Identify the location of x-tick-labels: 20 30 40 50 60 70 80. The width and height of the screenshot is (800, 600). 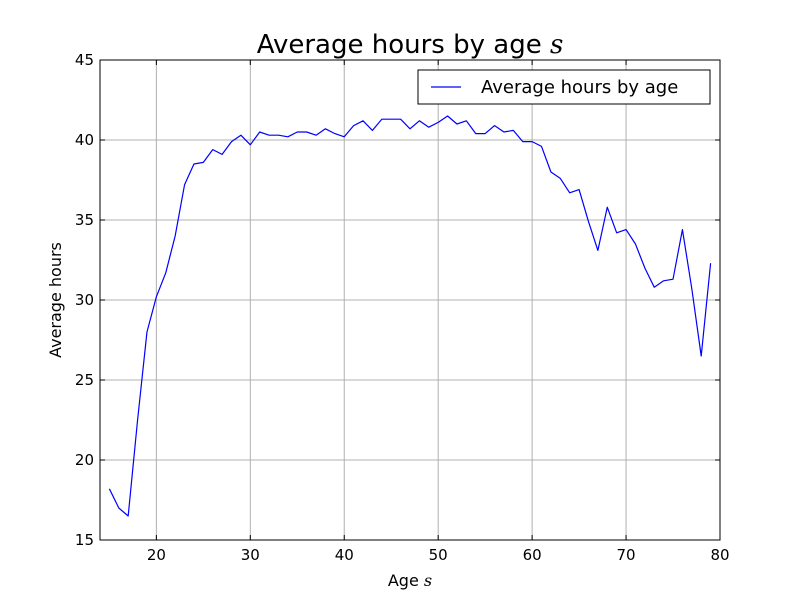
(438, 555).